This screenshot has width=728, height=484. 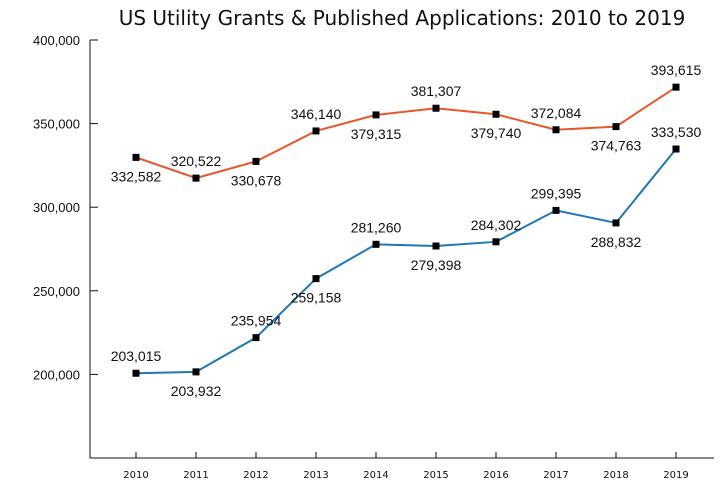 What do you see at coordinates (135, 475) in the screenshot?
I see `x-tick-label: 2010` at bounding box center [135, 475].